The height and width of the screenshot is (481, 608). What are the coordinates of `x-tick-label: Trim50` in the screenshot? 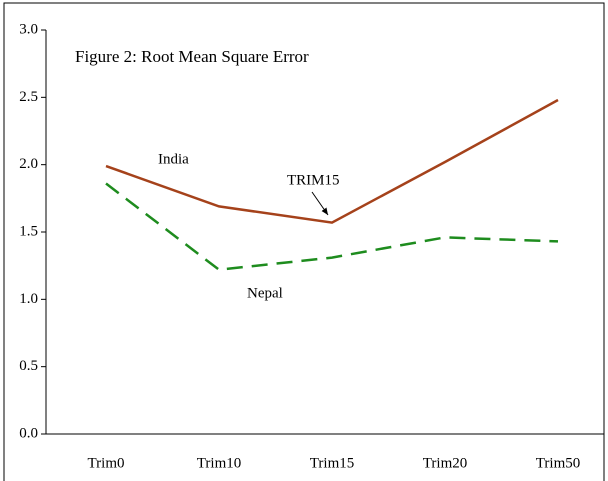 It's located at (558, 463).